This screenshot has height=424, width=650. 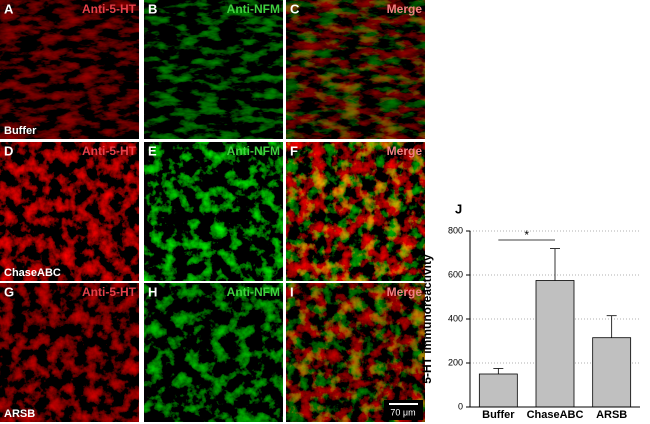 What do you see at coordinates (152, 291) in the screenshot?
I see `panel-letter: H` at bounding box center [152, 291].